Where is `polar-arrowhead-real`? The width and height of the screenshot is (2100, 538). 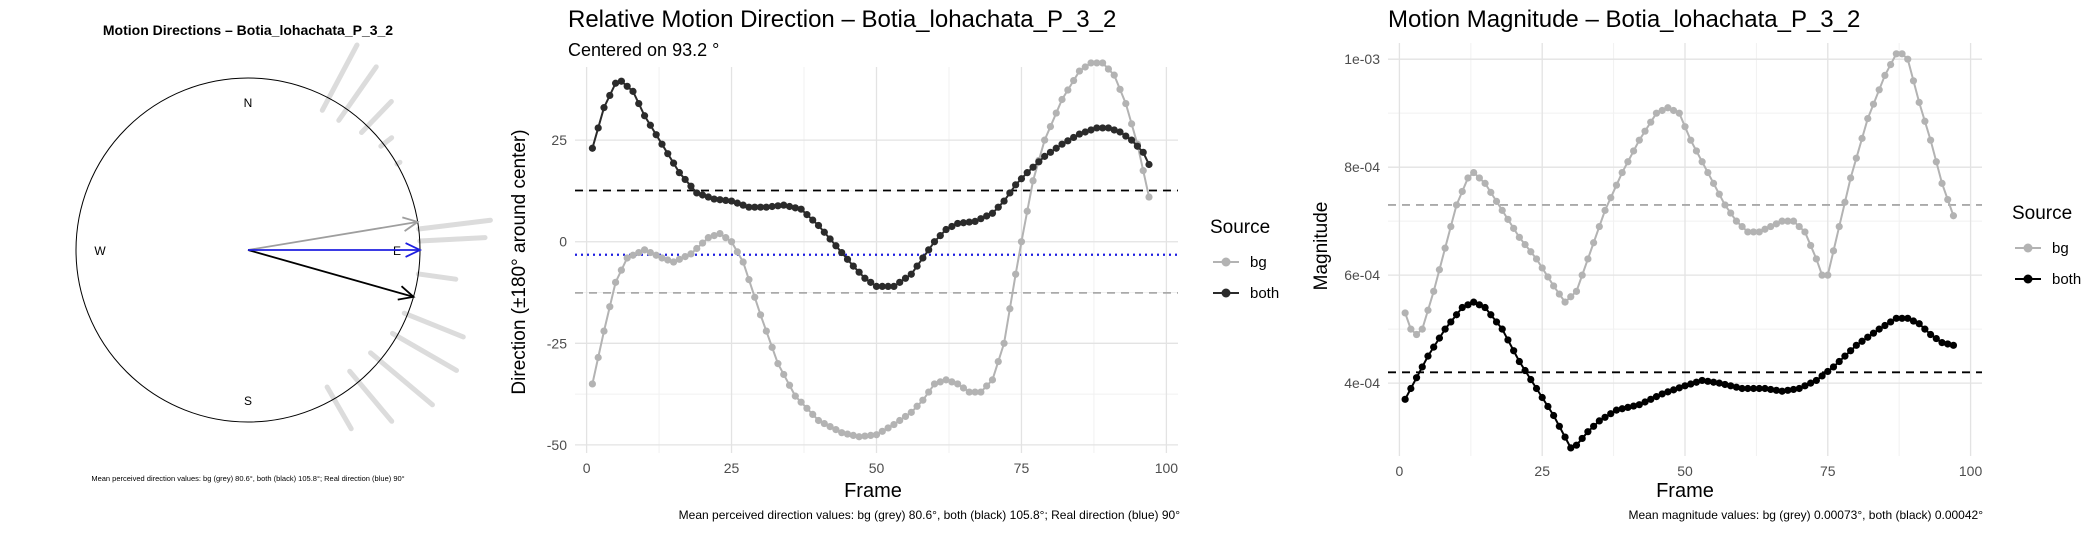
polar-arrowhead-real is located at coordinates (414, 250).